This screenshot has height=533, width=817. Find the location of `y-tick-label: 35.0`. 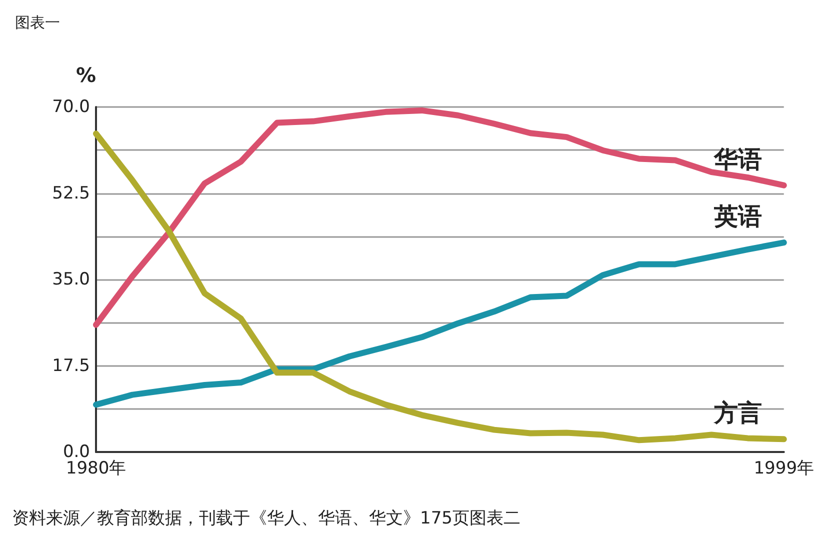

y-tick-label: 35.0 is located at coordinates (71, 280).